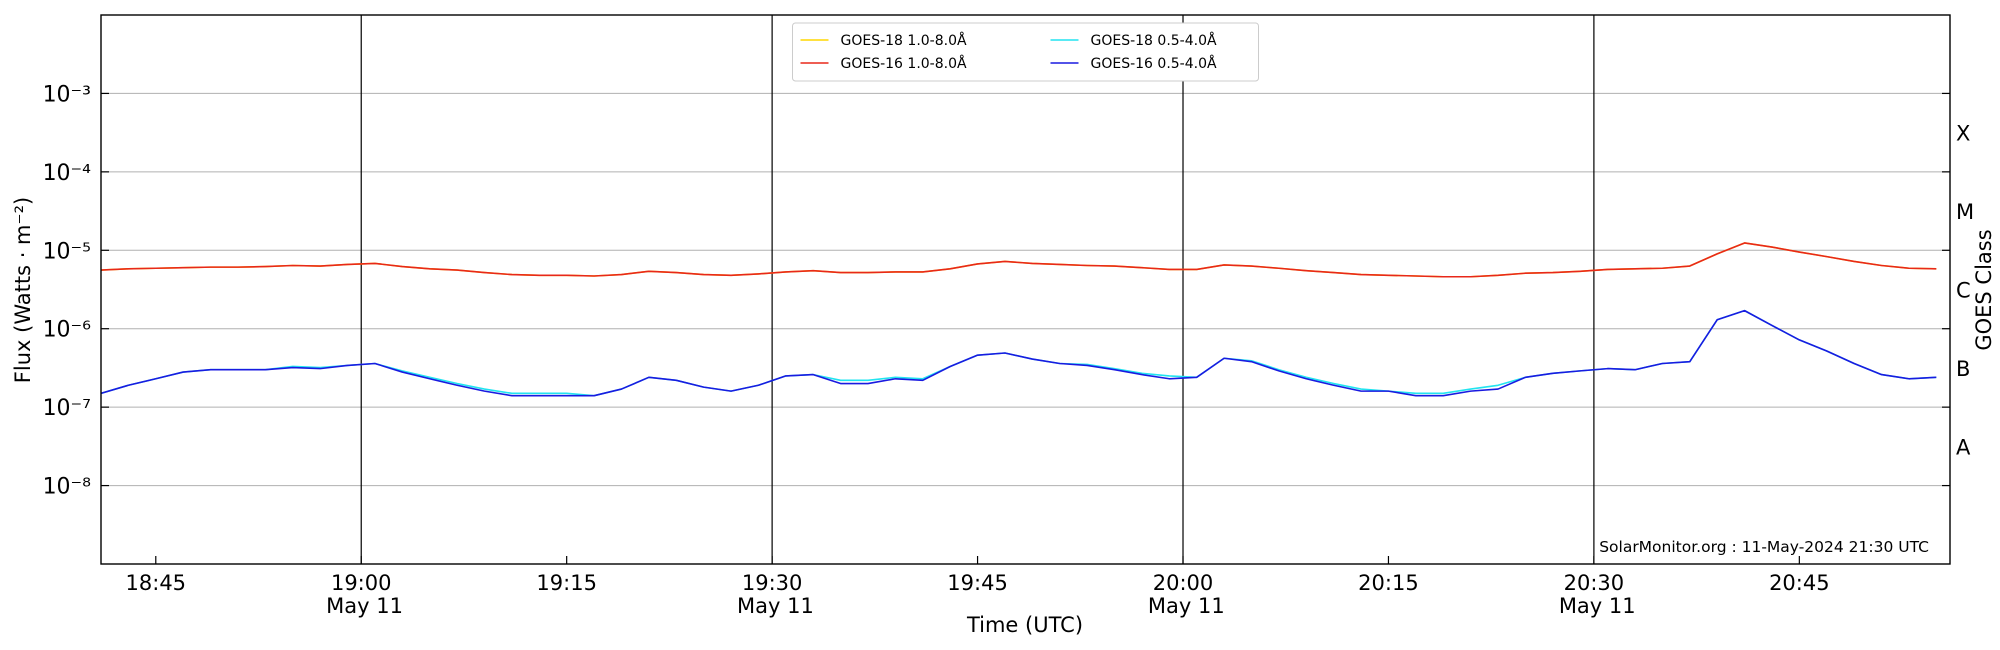 The image size is (2000, 650). Describe the element at coordinates (23, 290) in the screenshot. I see `y-axis-label: Flux (Watts · m⁻²)` at that location.